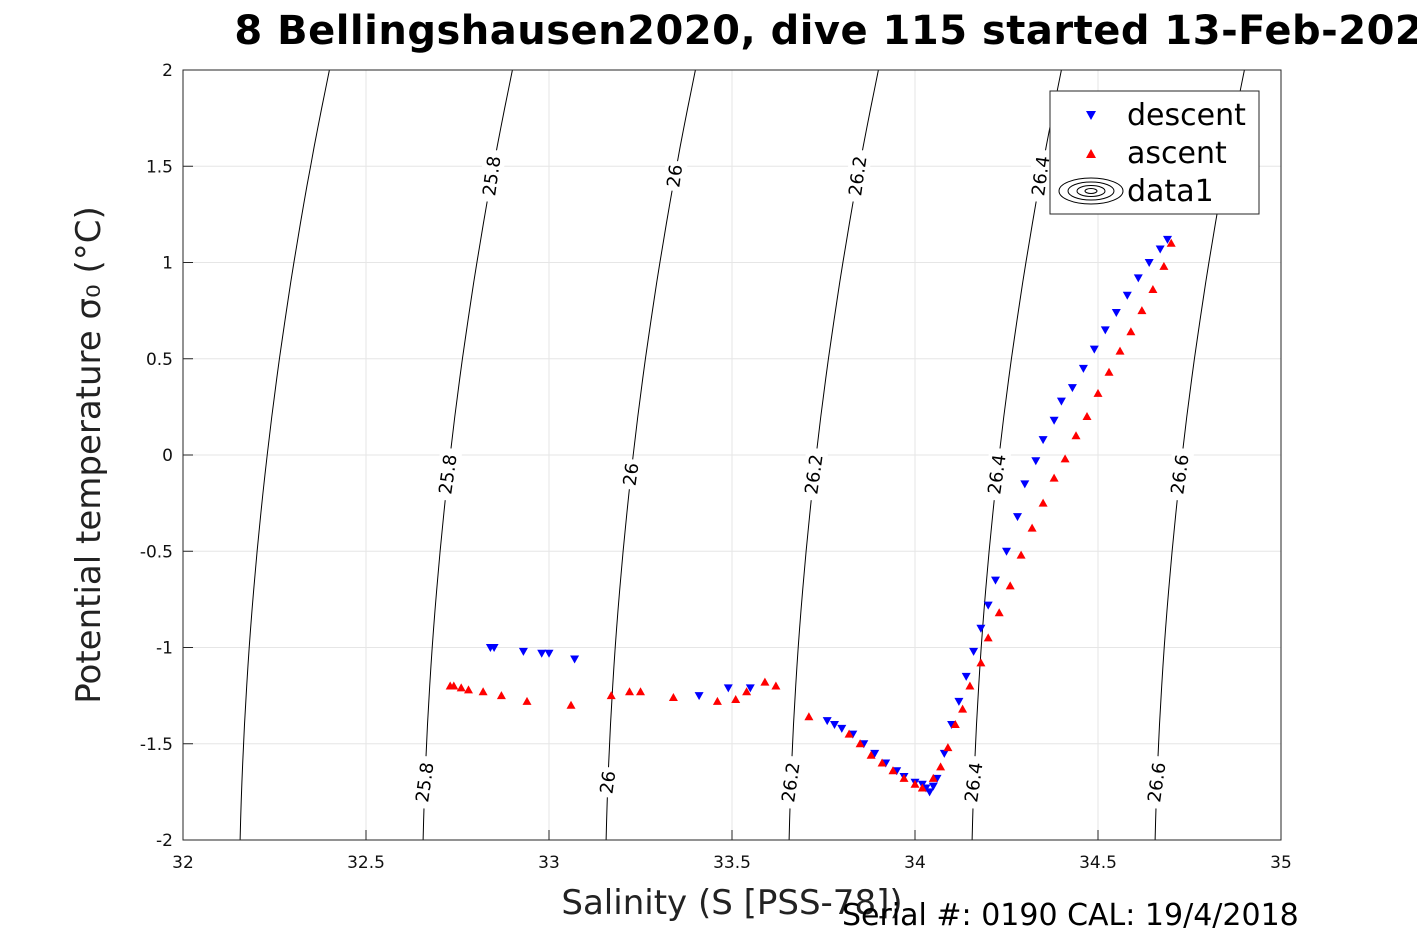 The width and height of the screenshot is (1417, 945). I want to click on x-axis-ticks: 32 32.5 33 33.5 34 34.5 35, so click(732, 851).